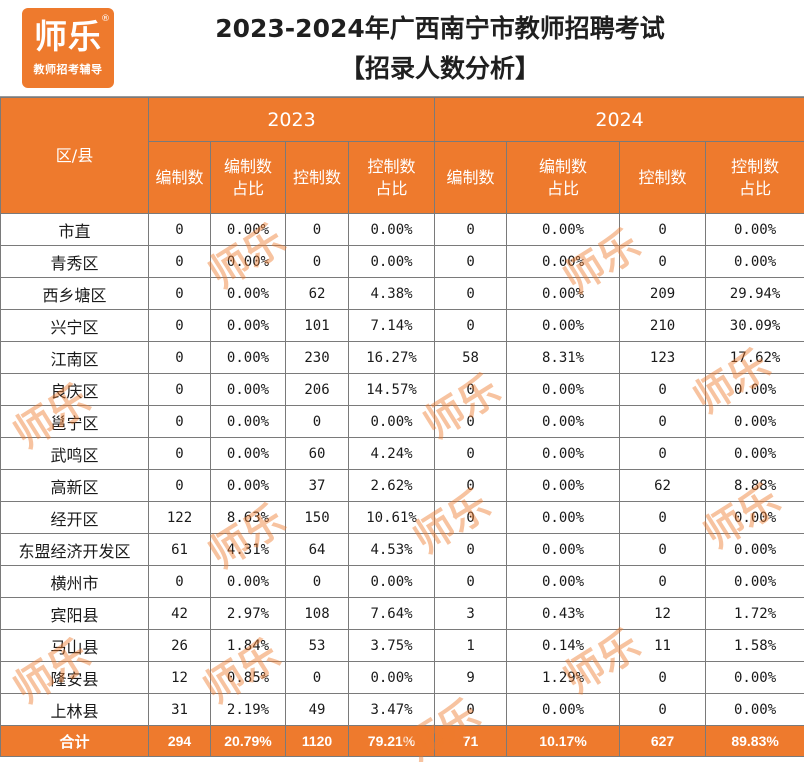 The image size is (804, 762). I want to click on region-cell: 马山县, so click(74, 645).